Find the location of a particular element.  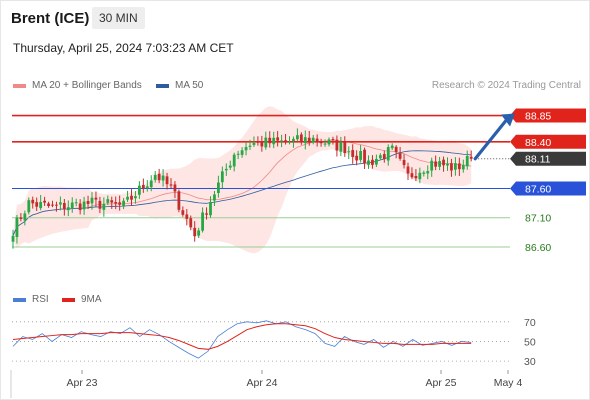

rsi-series-RSI is located at coordinates (242, 339).